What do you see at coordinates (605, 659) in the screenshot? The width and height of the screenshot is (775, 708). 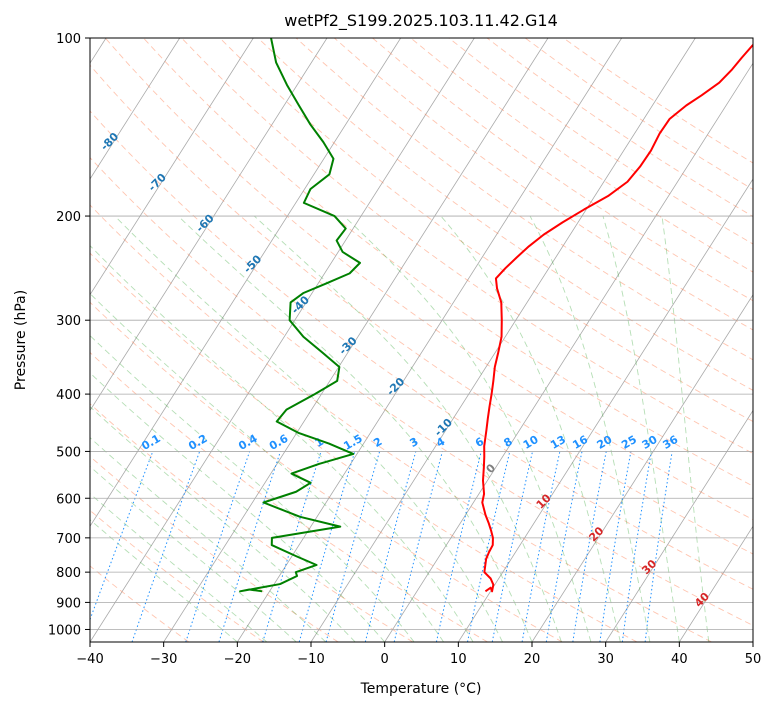 I see `x-tick-label: 30` at bounding box center [605, 659].